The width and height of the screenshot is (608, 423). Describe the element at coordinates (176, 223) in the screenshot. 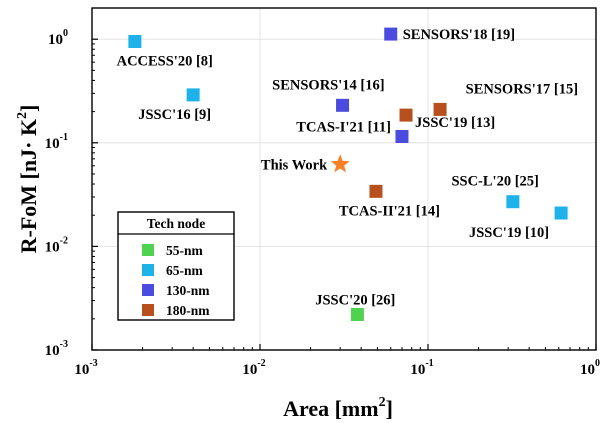

I see `legend-title: Tech node` at that location.